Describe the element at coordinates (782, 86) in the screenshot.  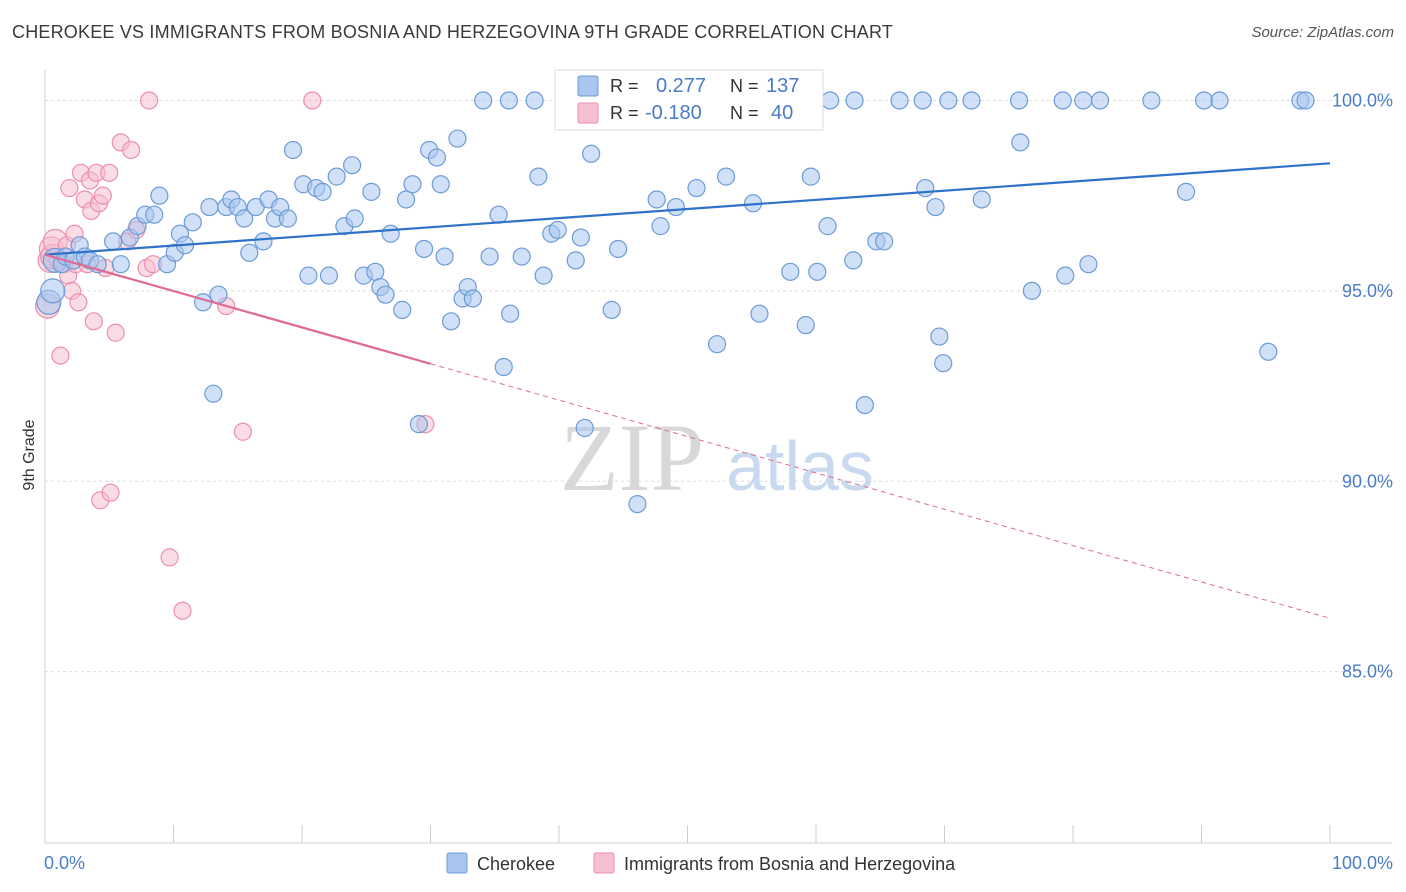
I see `legend-n-value-1: 137` at that location.